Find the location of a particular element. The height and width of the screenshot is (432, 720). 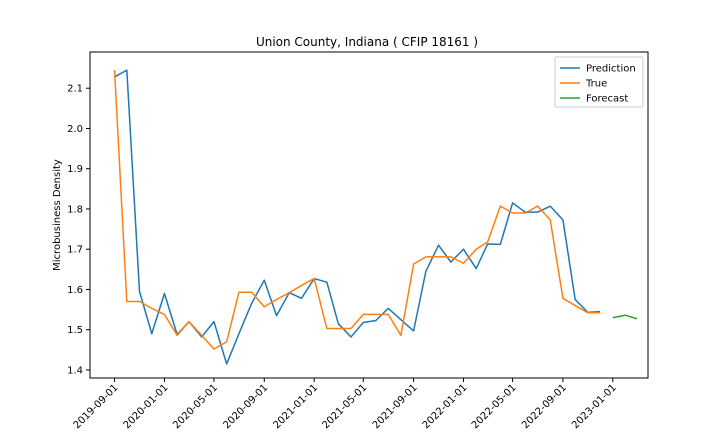

y-tick-label: 1.4 is located at coordinates (75, 370).